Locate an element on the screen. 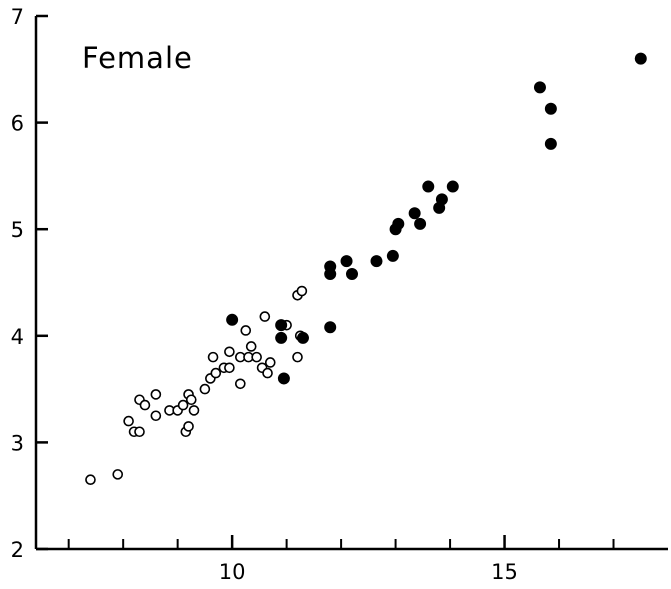 The height and width of the screenshot is (589, 671). y-tick-label: 7 is located at coordinates (17, 17).